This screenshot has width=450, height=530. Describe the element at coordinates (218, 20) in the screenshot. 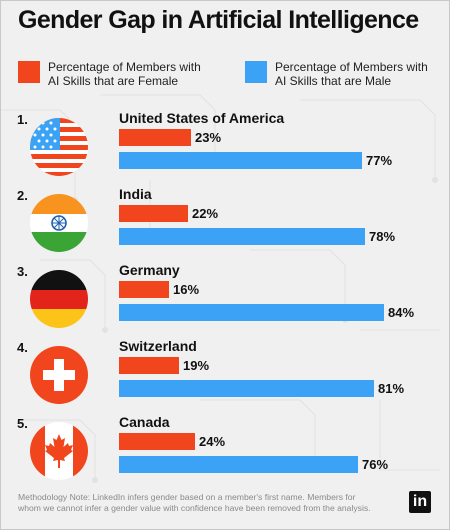

I see `chart-title: Gender Gap in Artificial Intelligence` at that location.